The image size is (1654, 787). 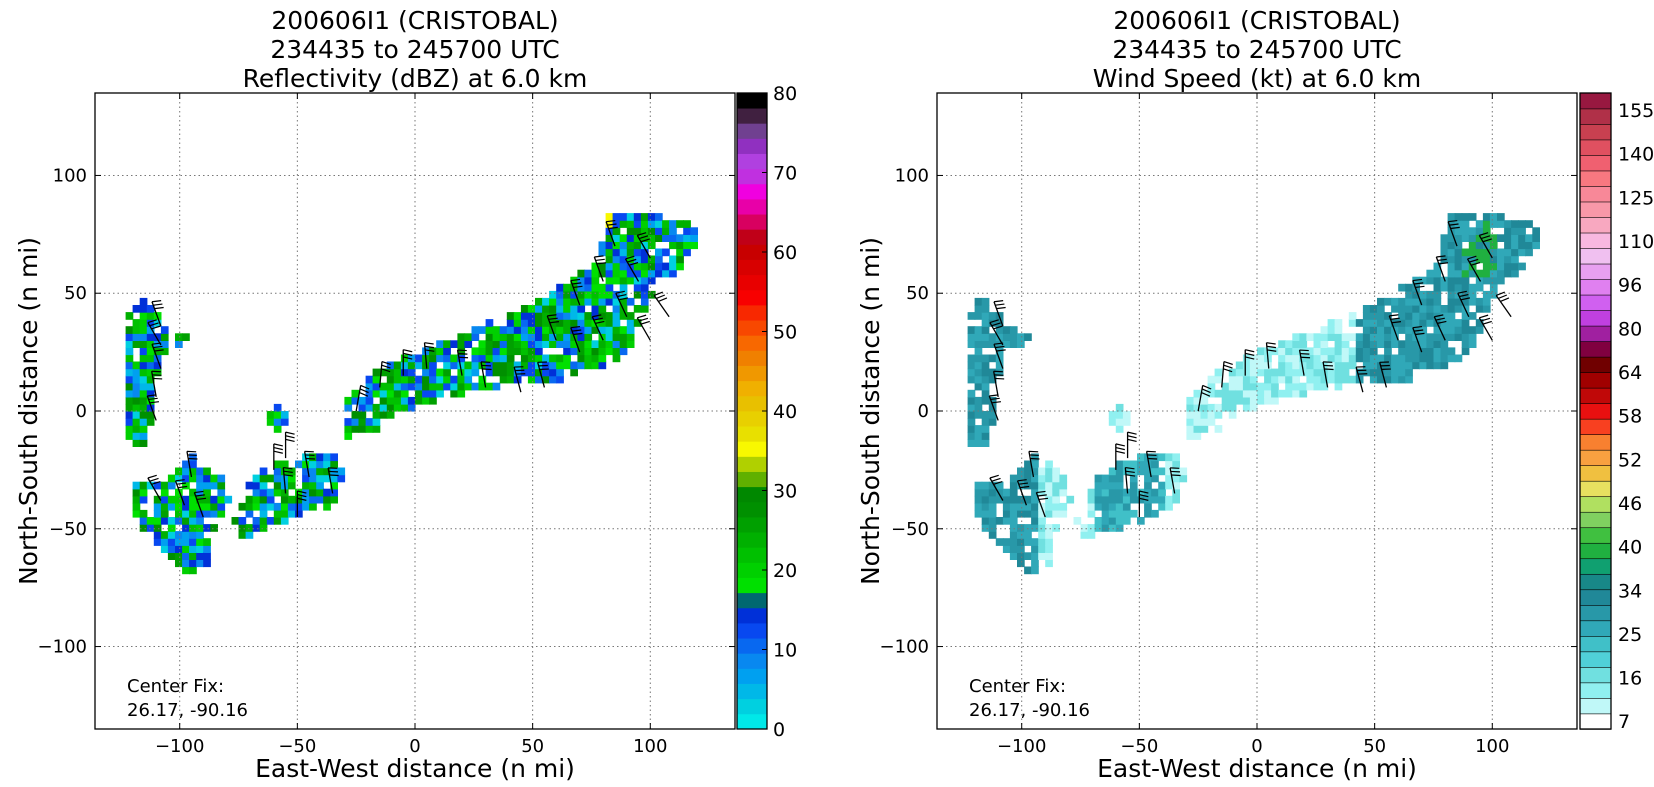 What do you see at coordinates (62, 647) in the screenshot?
I see `y-tick-label: −100` at bounding box center [62, 647].